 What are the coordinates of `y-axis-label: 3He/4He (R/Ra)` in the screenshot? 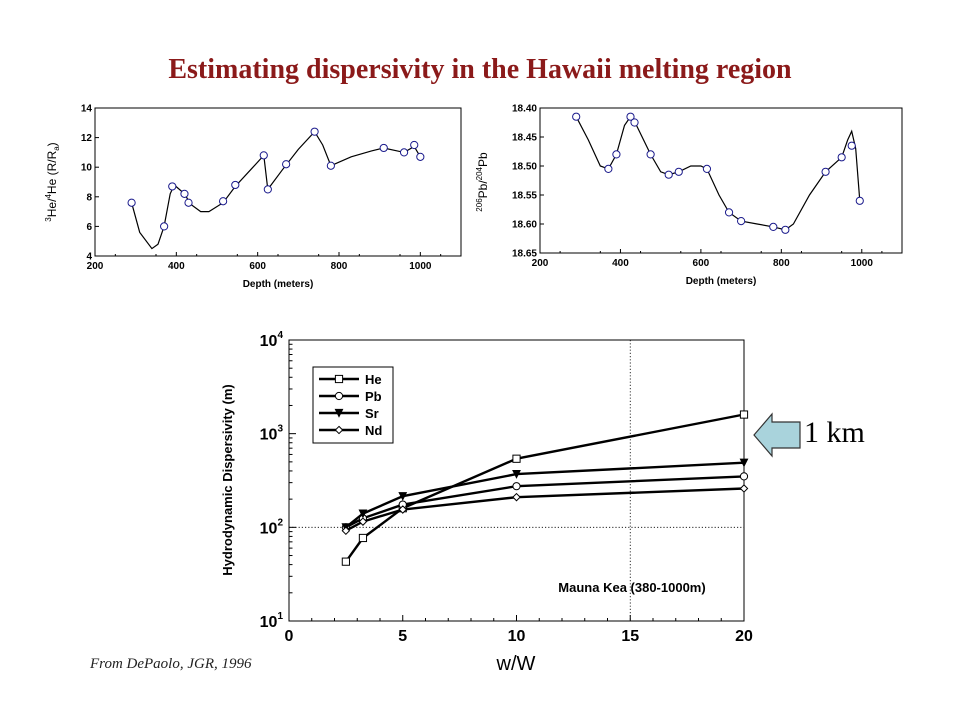 It's located at (52, 181).